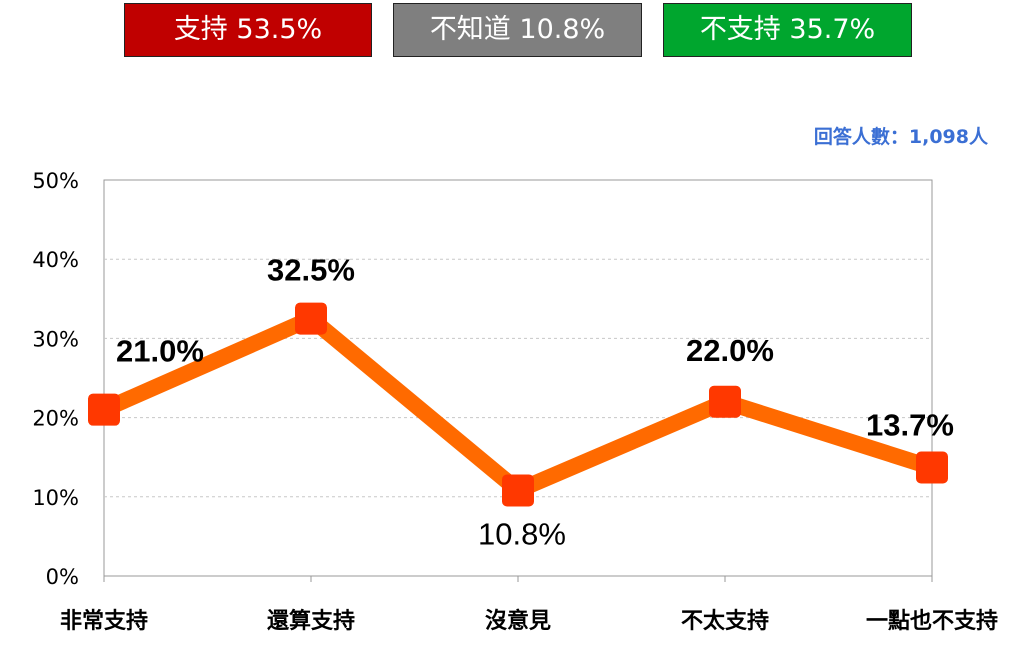 Image resolution: width=1024 pixels, height=671 pixels. I want to click on oppose-total-badge: 不支持 35.7%, so click(787, 30).